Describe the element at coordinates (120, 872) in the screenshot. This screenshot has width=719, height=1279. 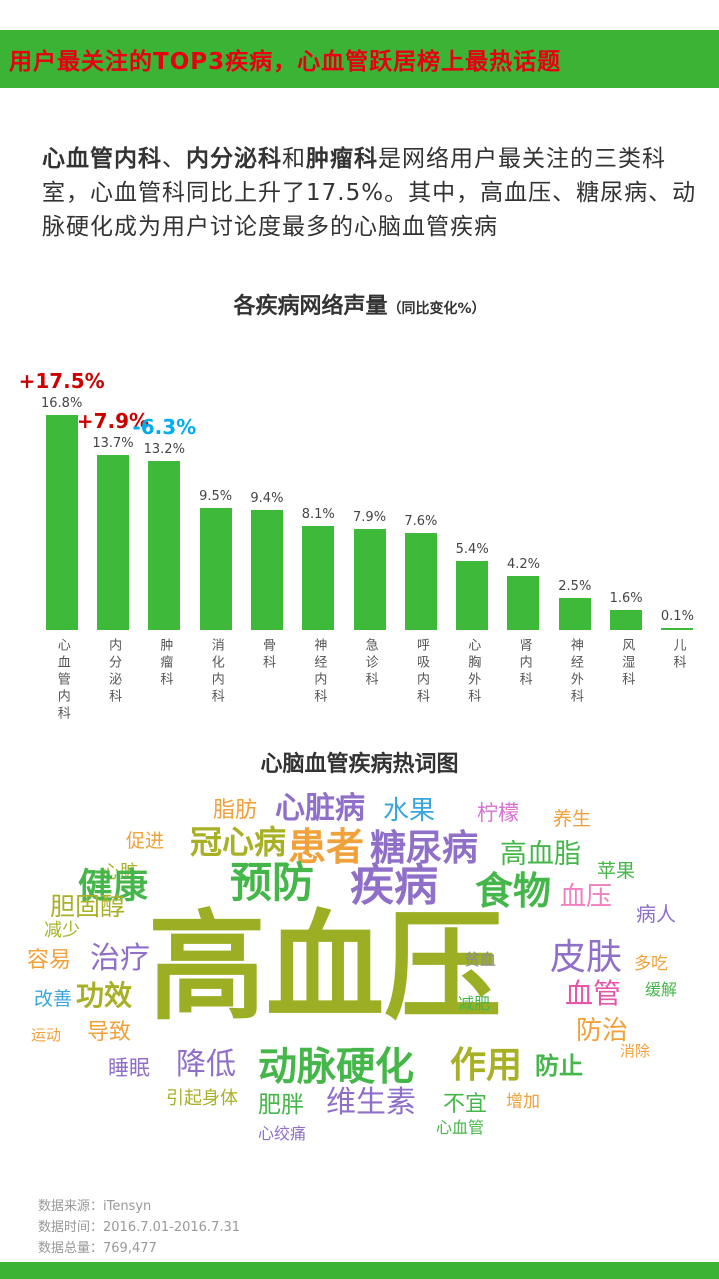
I see `cloud-word: 心脏` at that location.